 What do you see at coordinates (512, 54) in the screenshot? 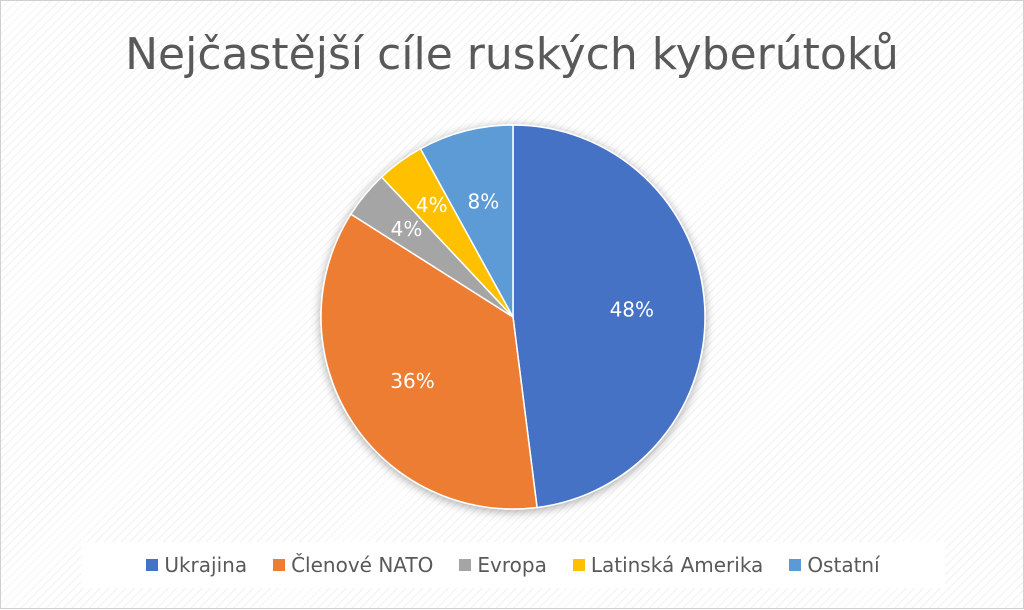
I see `chart-title: Nejčastější cíle ruských kyberútoků` at bounding box center [512, 54].